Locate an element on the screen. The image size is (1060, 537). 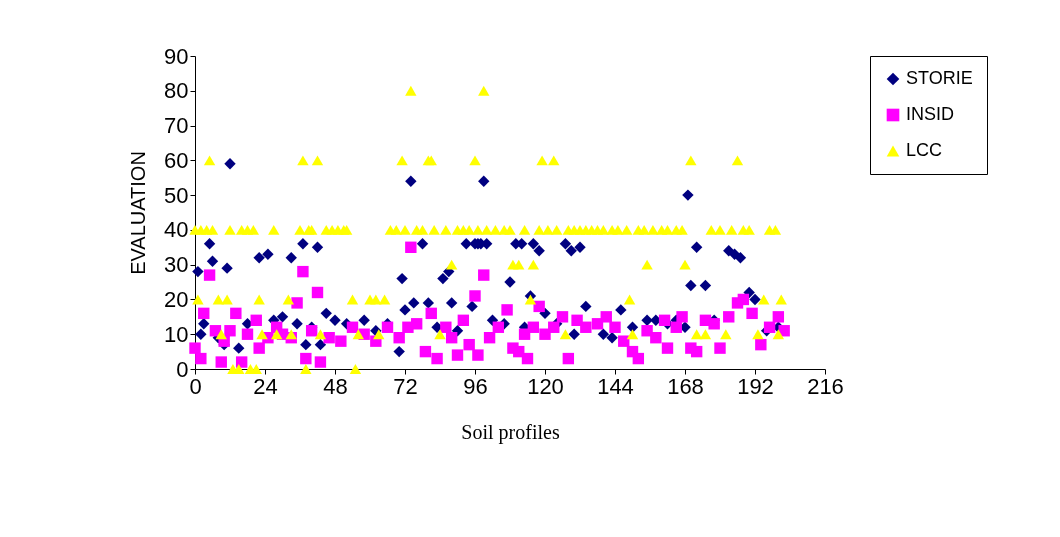
y-tick-label: 30 is located at coordinates (176, 265).